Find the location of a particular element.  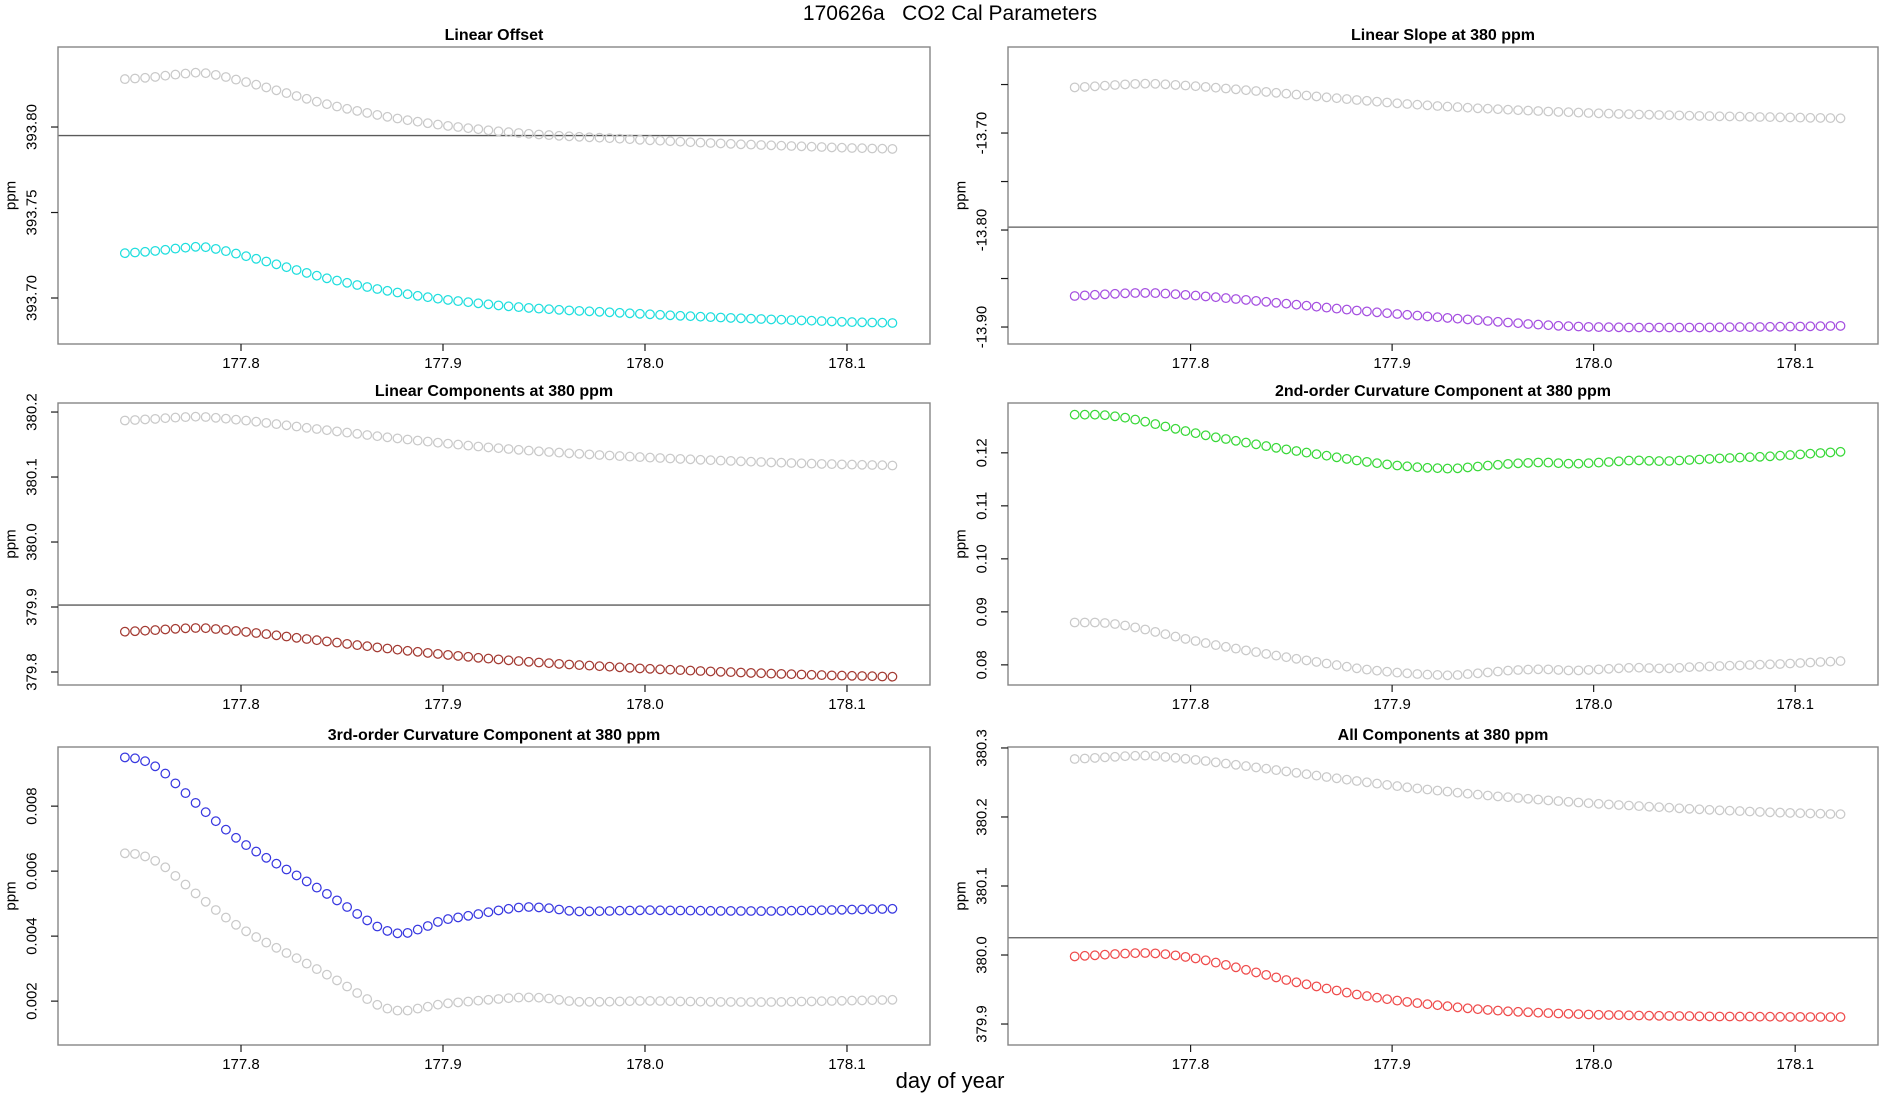

y-tick-label: 380.3 is located at coordinates (982, 748).